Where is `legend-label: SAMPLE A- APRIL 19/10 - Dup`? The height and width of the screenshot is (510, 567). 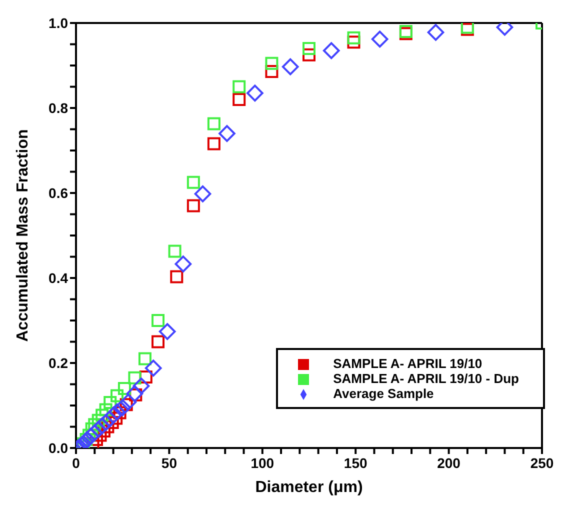
legend-label: SAMPLE A- APRIL 19/10 - Dup is located at coordinates (426, 378).